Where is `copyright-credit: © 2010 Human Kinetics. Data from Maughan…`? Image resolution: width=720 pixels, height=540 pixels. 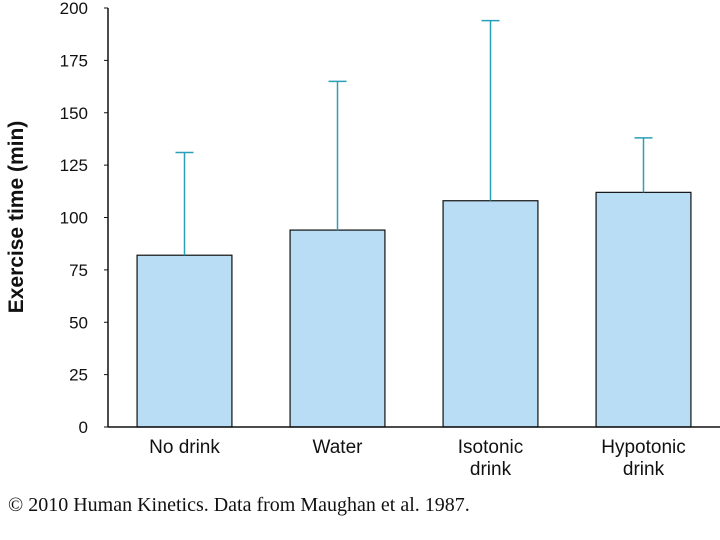 copyright-credit: © 2010 Human Kinetics. Data from Maughan… is located at coordinates (239, 505).